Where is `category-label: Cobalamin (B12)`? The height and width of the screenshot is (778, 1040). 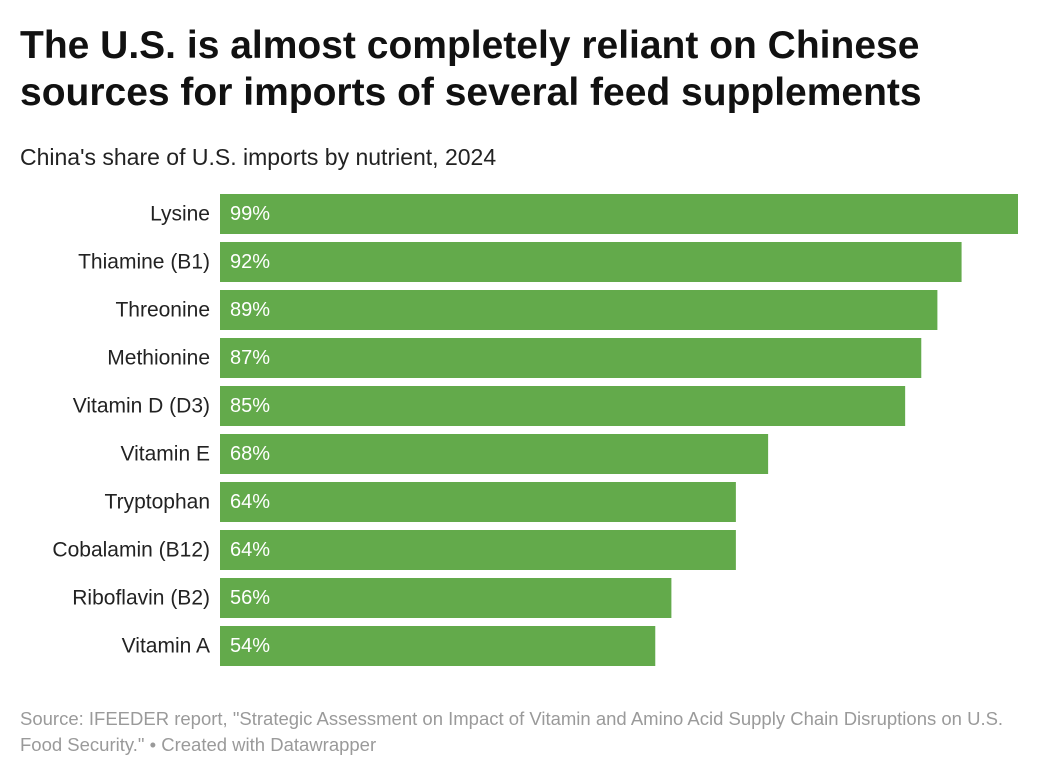
category-label: Cobalamin (B12) is located at coordinates (131, 550).